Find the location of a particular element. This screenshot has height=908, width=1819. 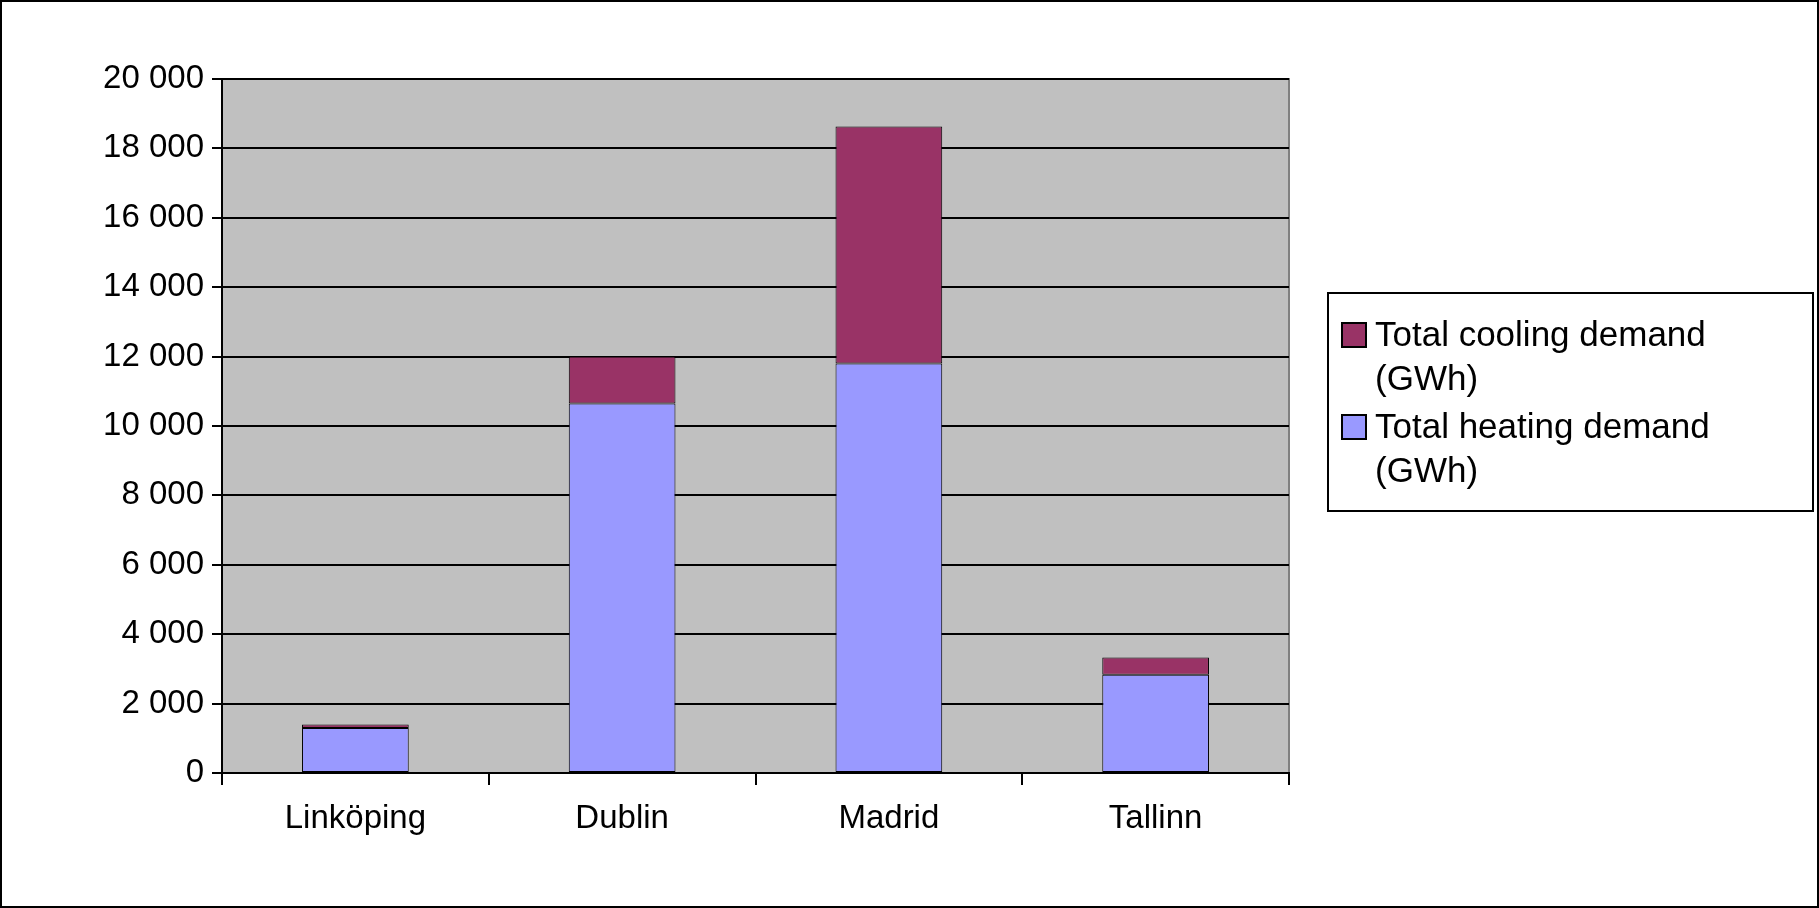

y-tick-label: 4 000 is located at coordinates (162, 632).